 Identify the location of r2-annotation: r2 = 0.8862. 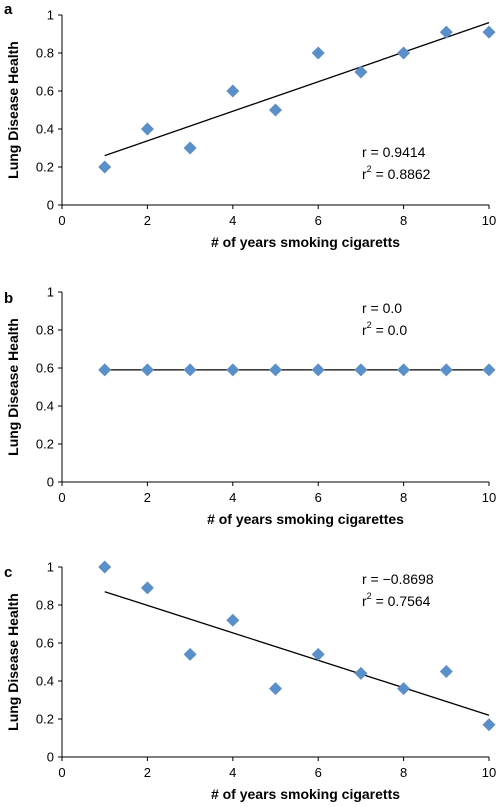
(396, 173).